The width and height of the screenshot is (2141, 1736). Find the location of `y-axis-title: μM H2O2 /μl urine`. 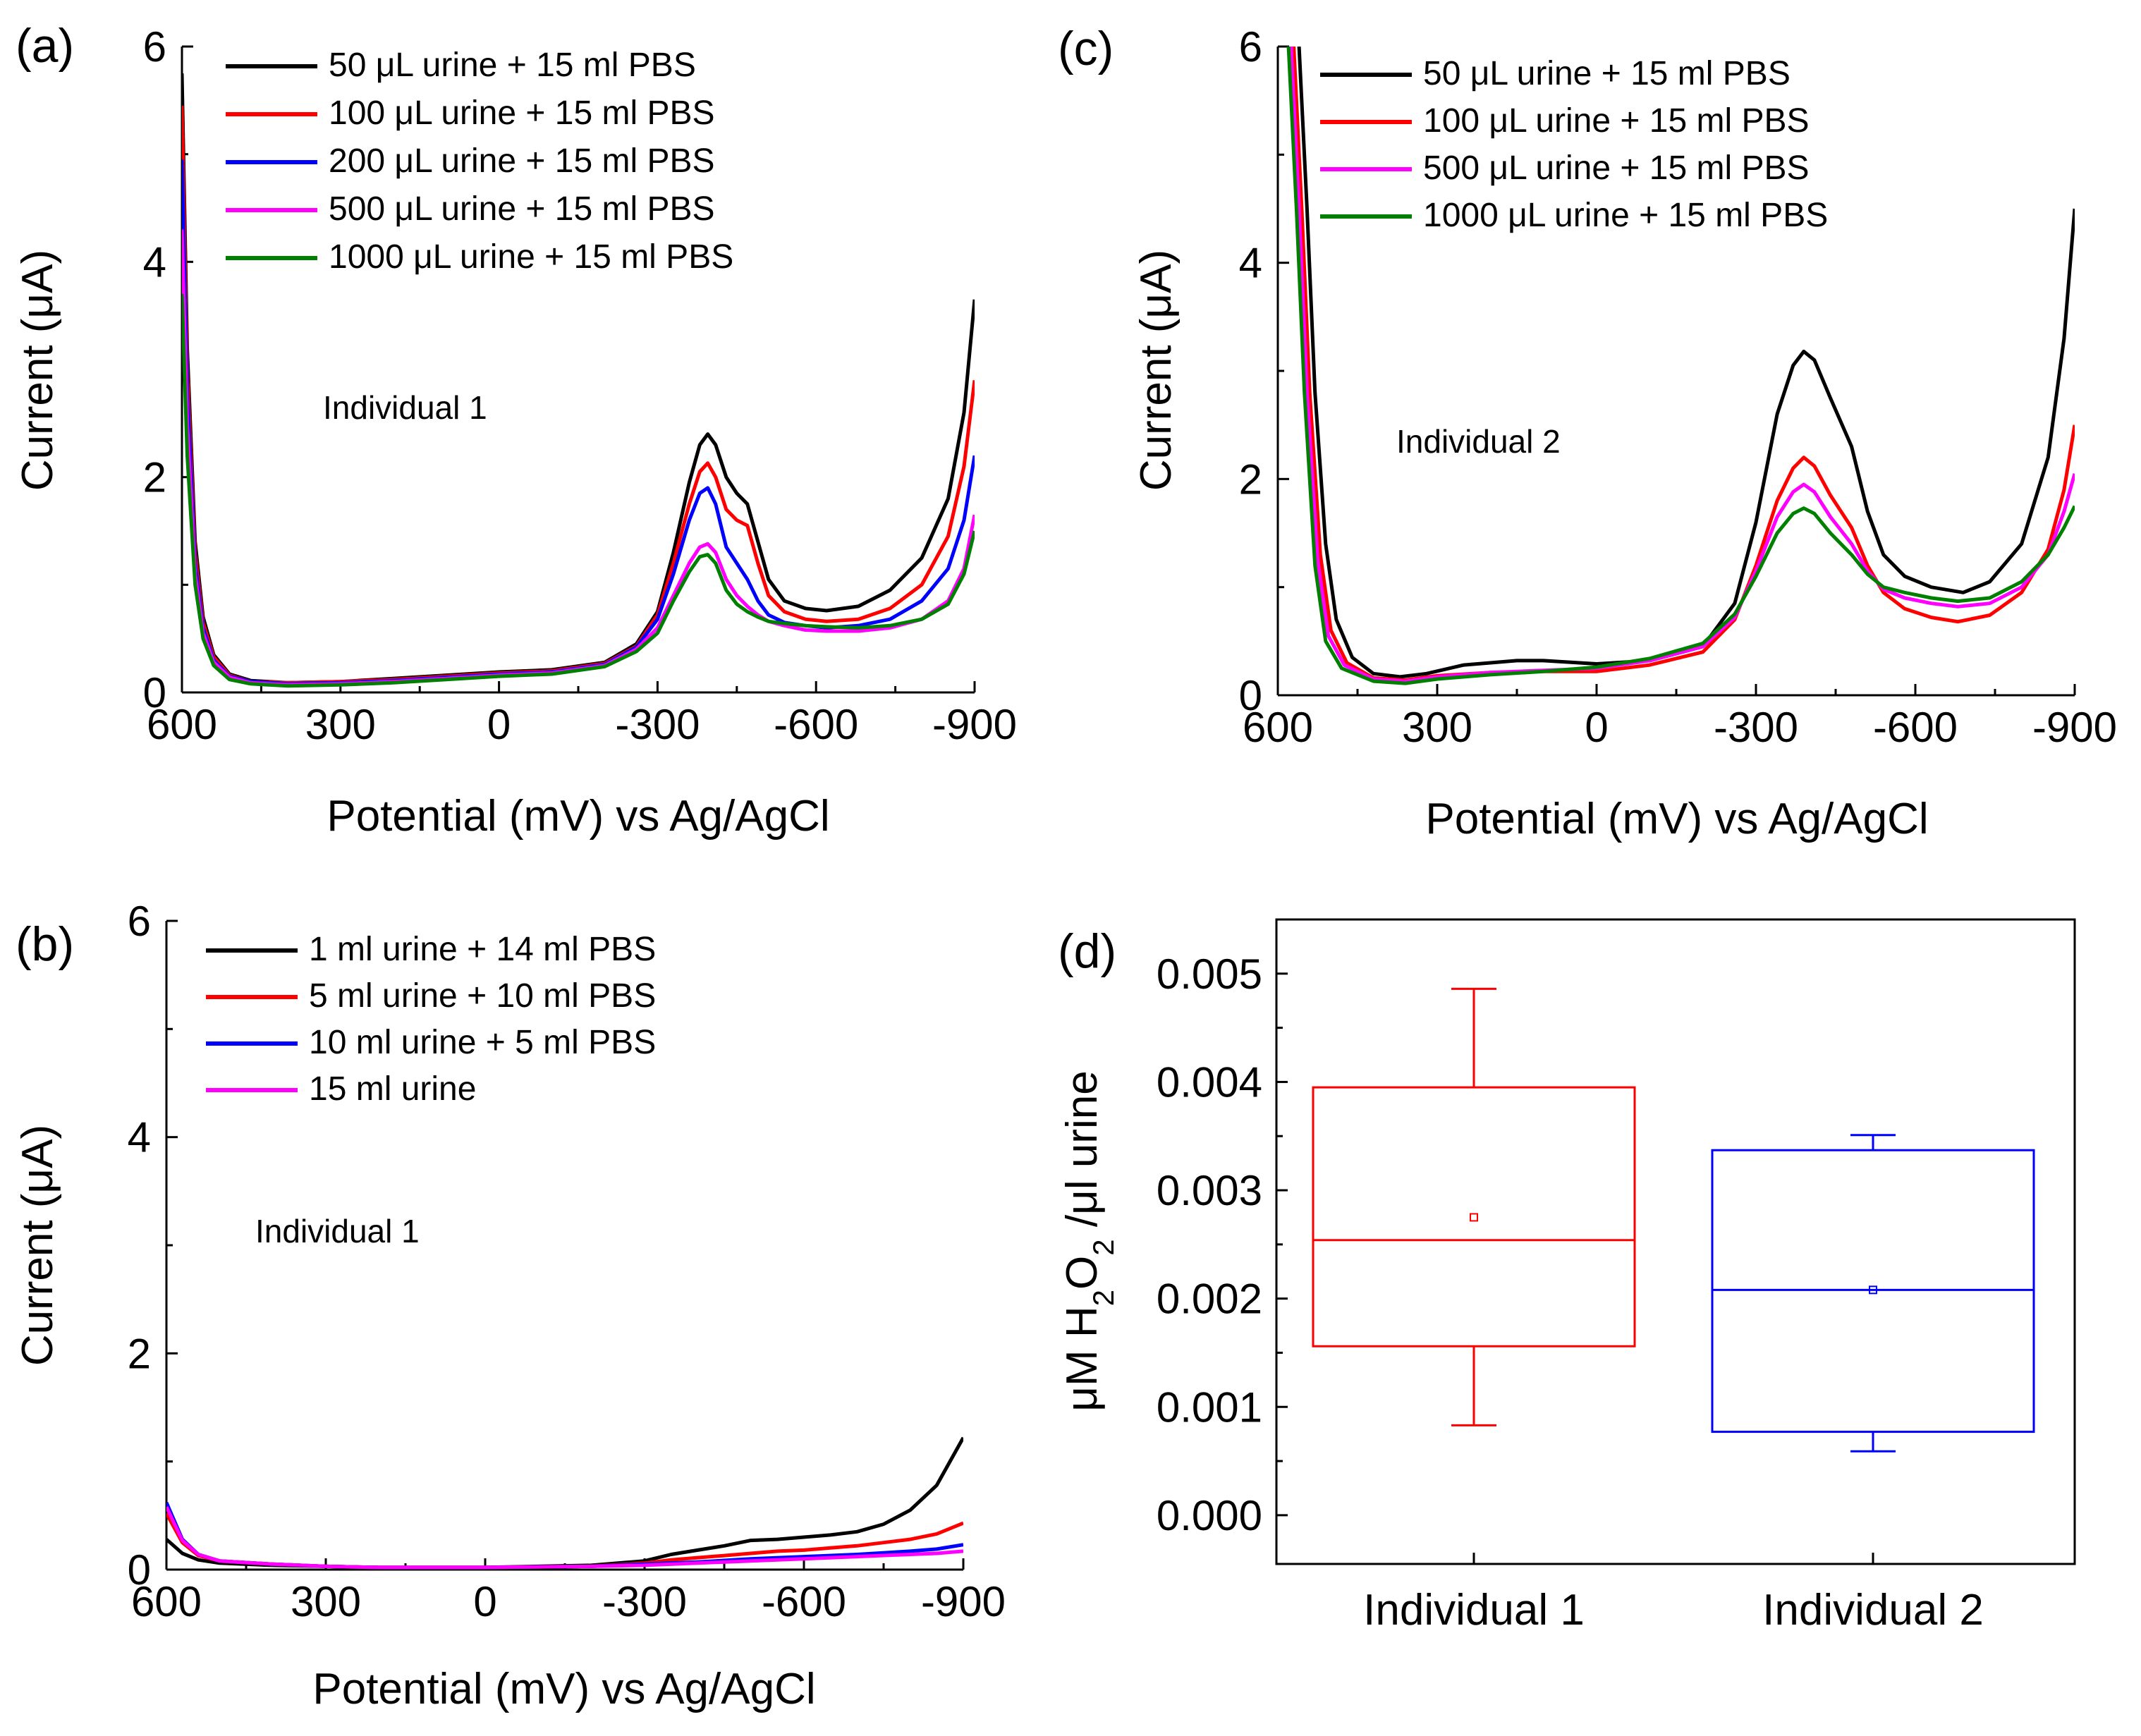

y-axis-title: μM H2O2 /μl urine is located at coordinates (1089, 1241).